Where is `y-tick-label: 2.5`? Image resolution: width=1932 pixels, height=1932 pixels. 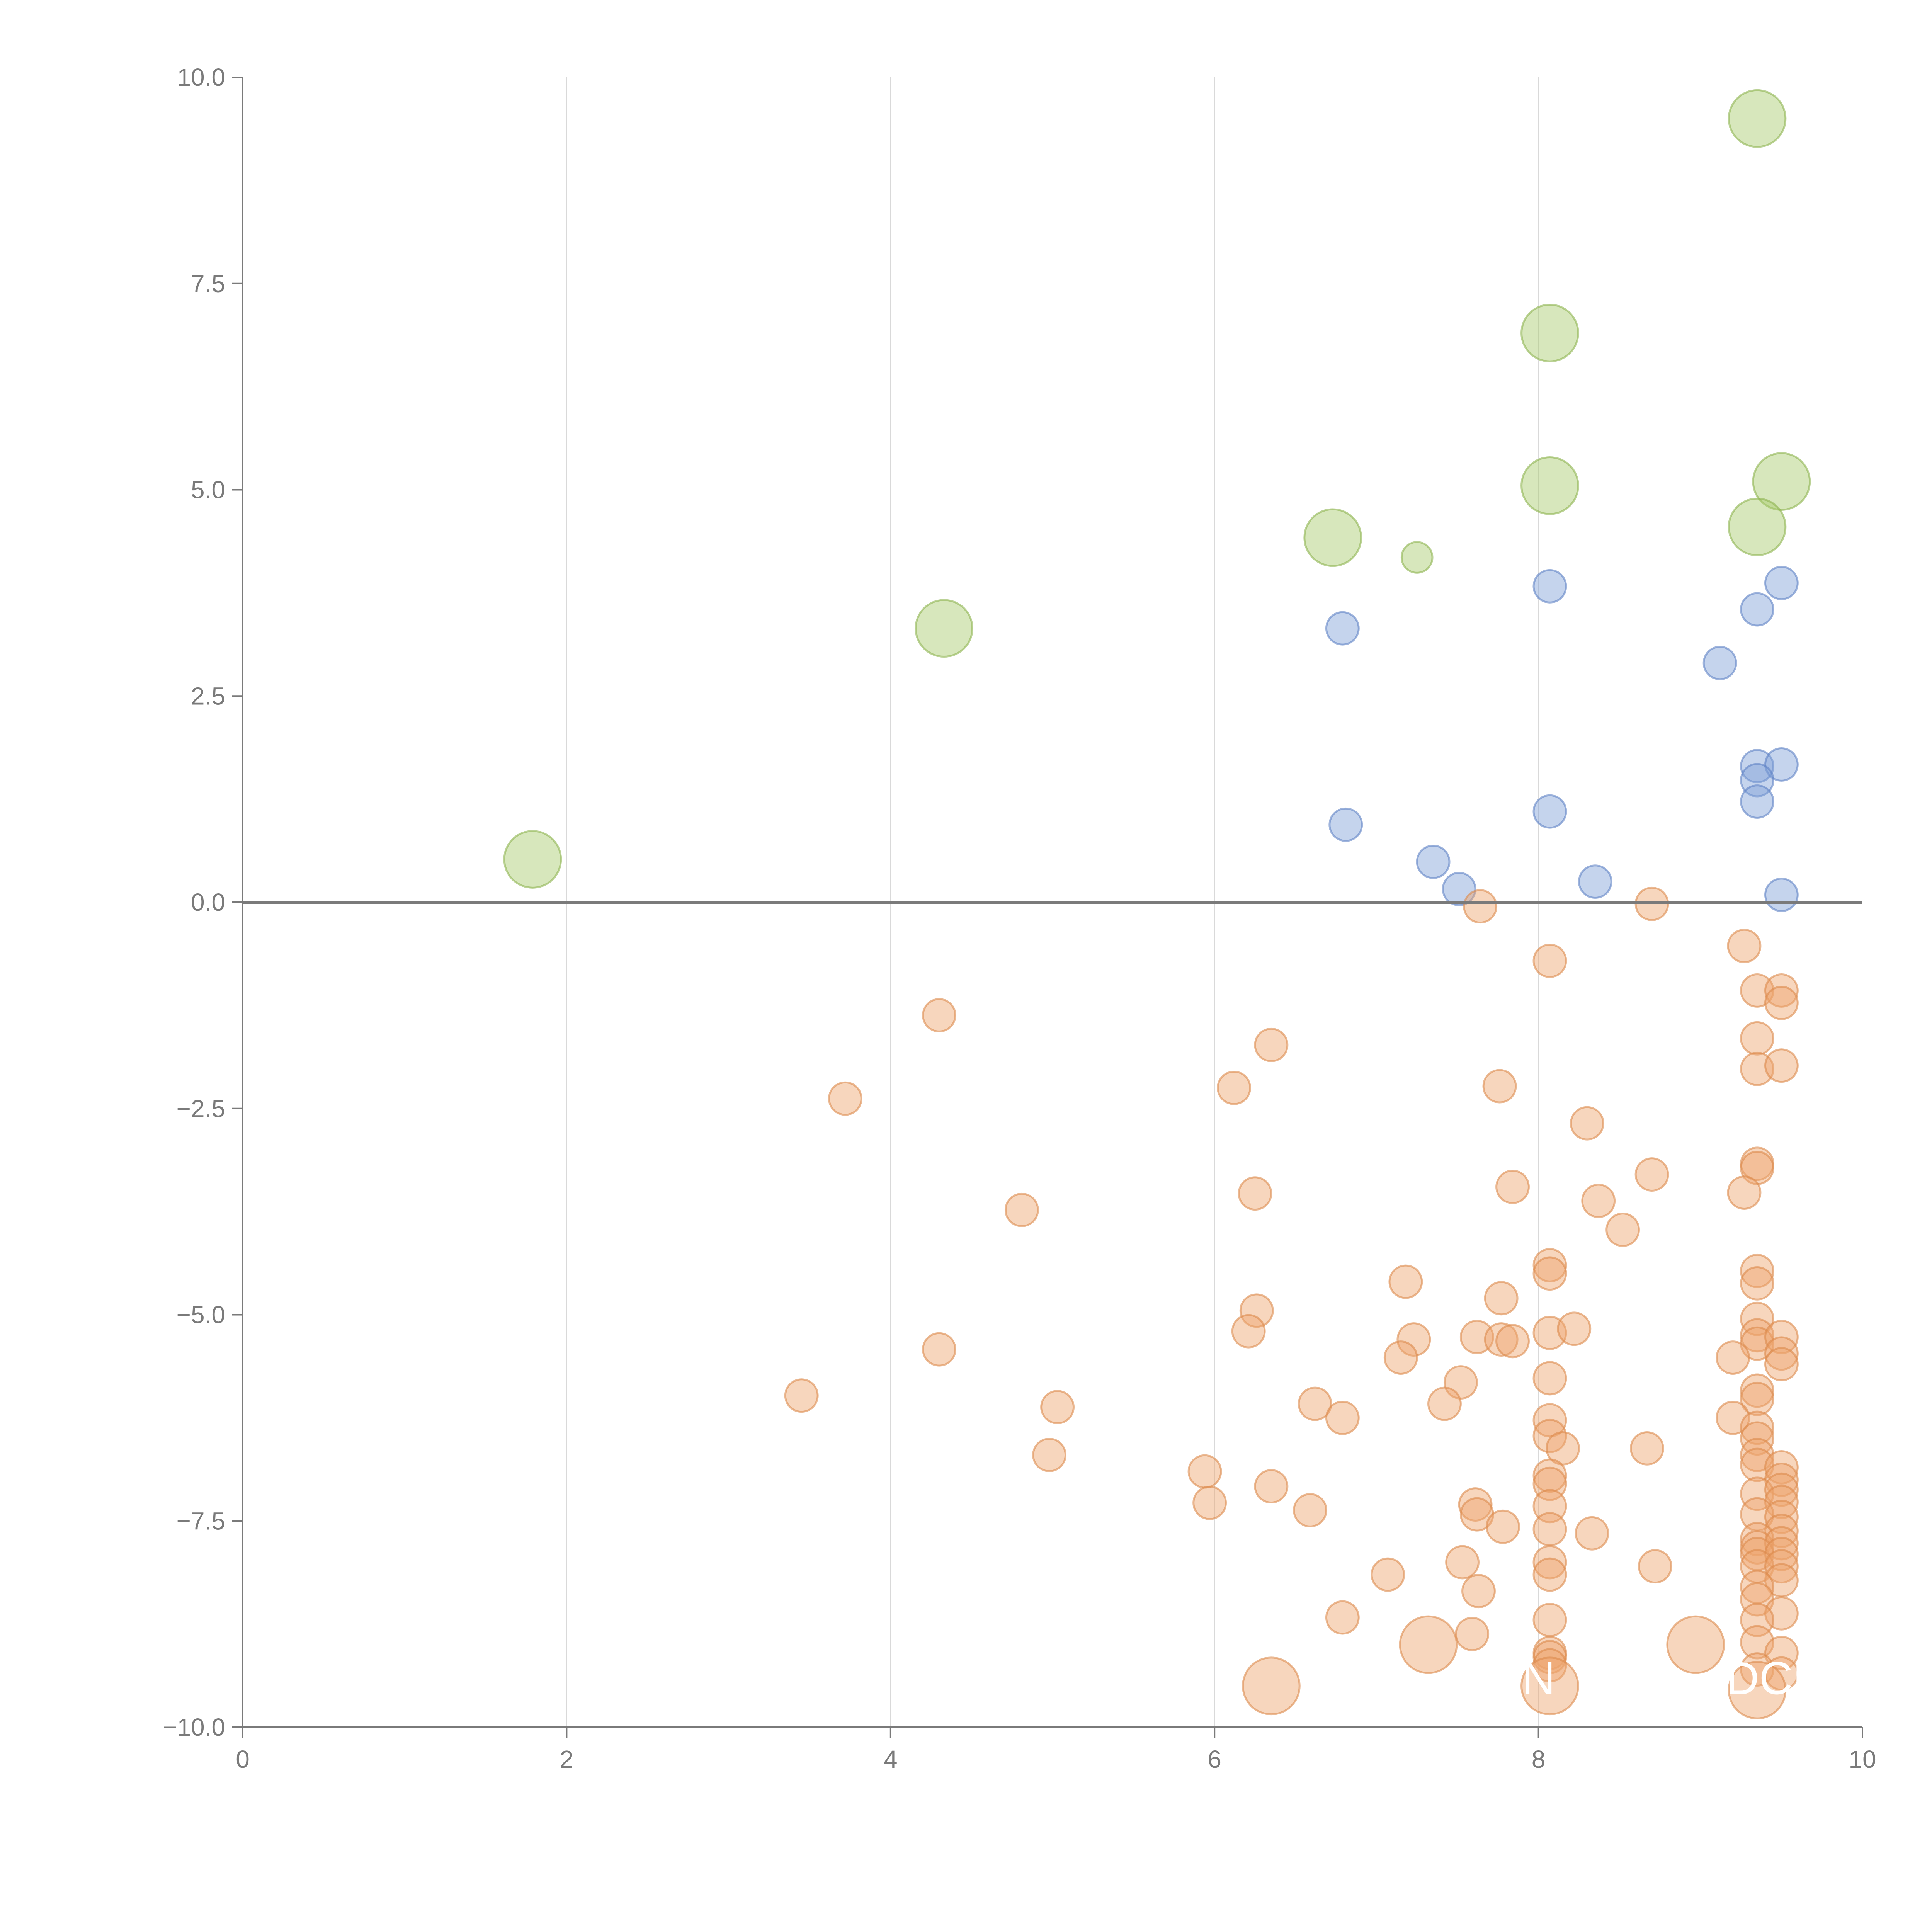
y-tick-label: 2.5 is located at coordinates (208, 696).